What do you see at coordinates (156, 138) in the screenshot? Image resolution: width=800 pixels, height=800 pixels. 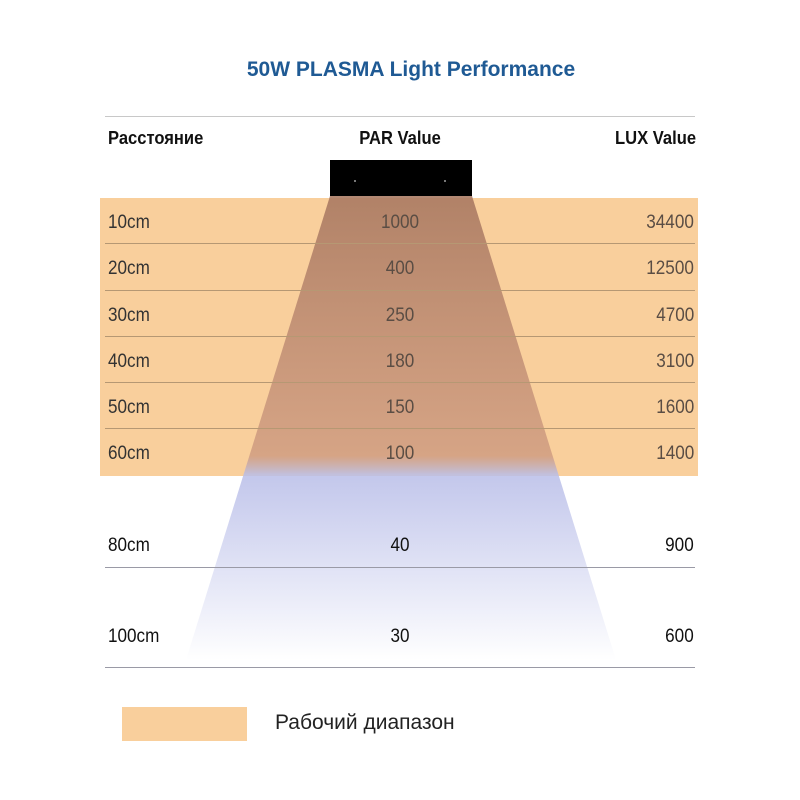 I see `column-header-distance: Расстояние` at bounding box center [156, 138].